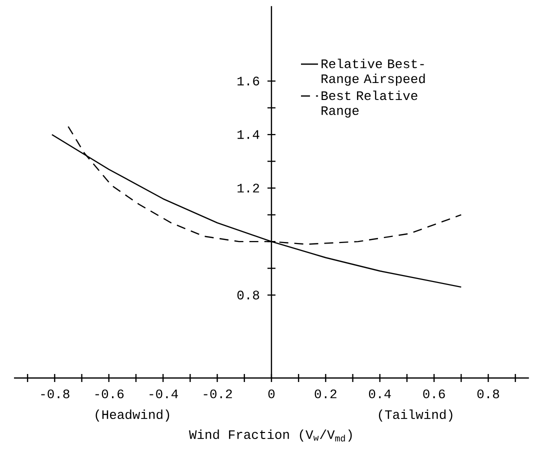 This screenshot has width=534, height=459. I want to click on x-tick-label: -0.8, so click(55, 393).